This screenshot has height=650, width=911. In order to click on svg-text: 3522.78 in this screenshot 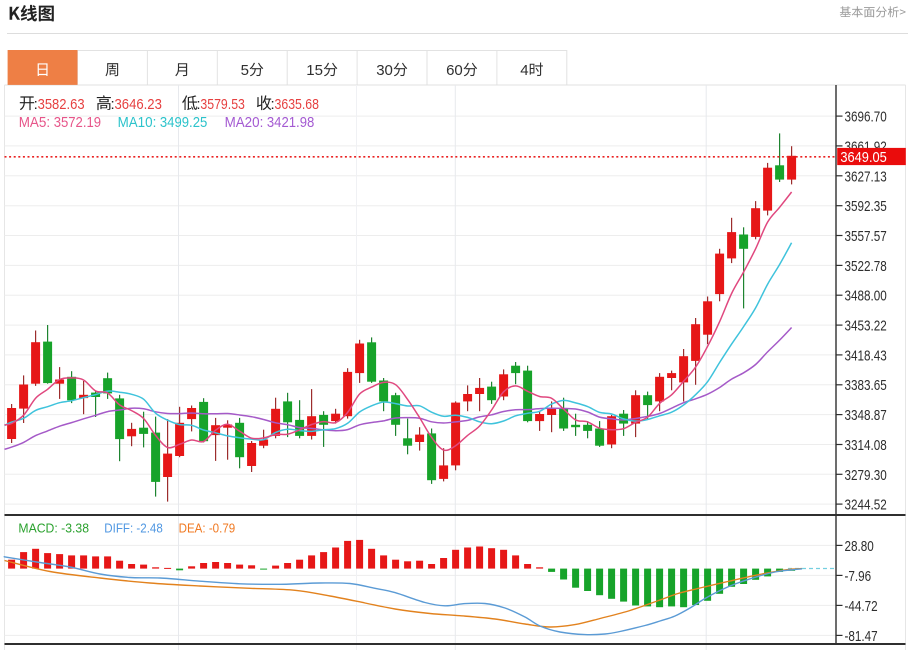, I will do `click(866, 266)`.